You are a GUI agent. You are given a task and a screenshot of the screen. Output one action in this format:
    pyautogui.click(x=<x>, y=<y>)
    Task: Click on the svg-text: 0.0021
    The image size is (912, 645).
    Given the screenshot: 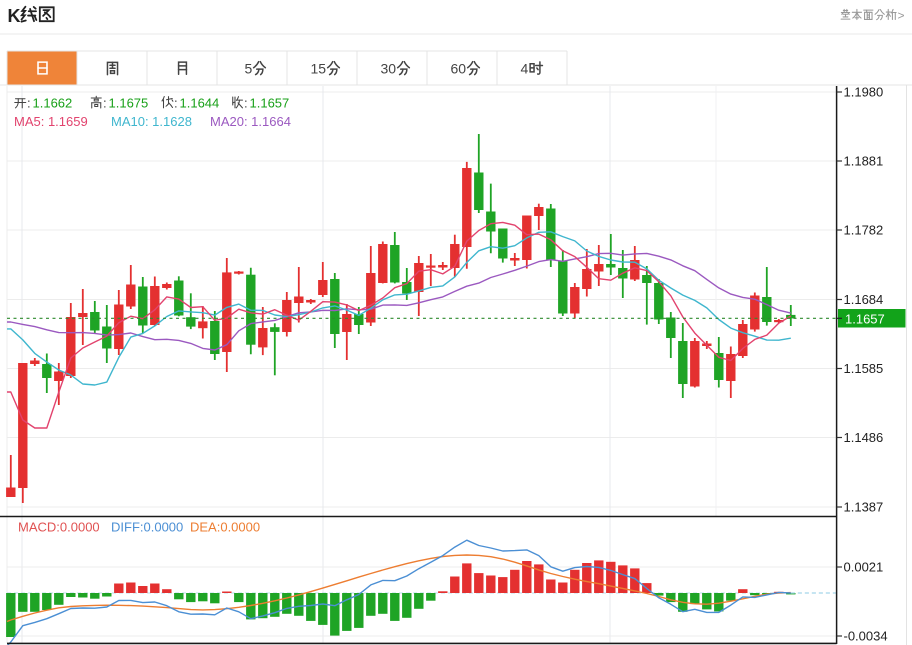 What is the action you would take?
    pyautogui.click(x=864, y=567)
    